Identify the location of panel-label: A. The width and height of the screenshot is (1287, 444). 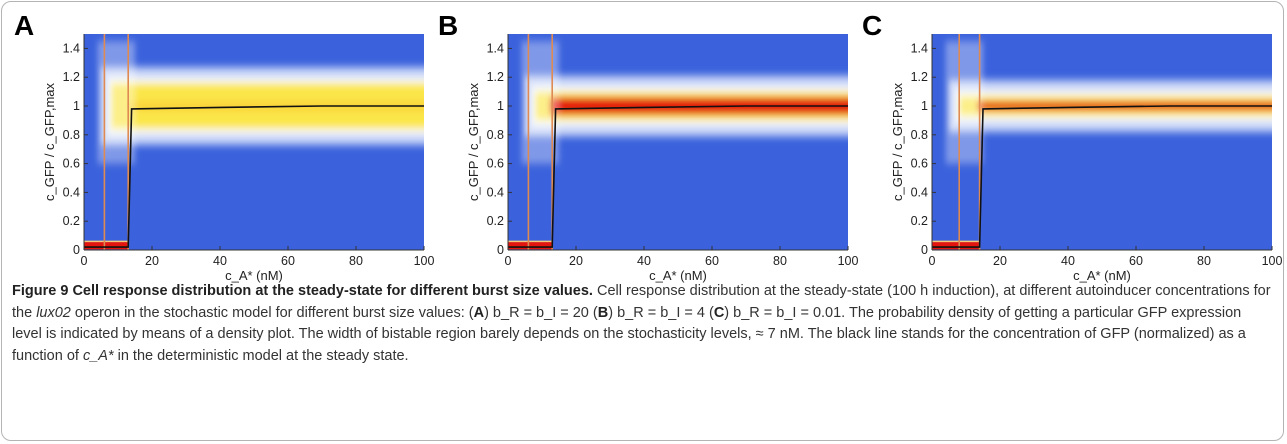
(24, 25).